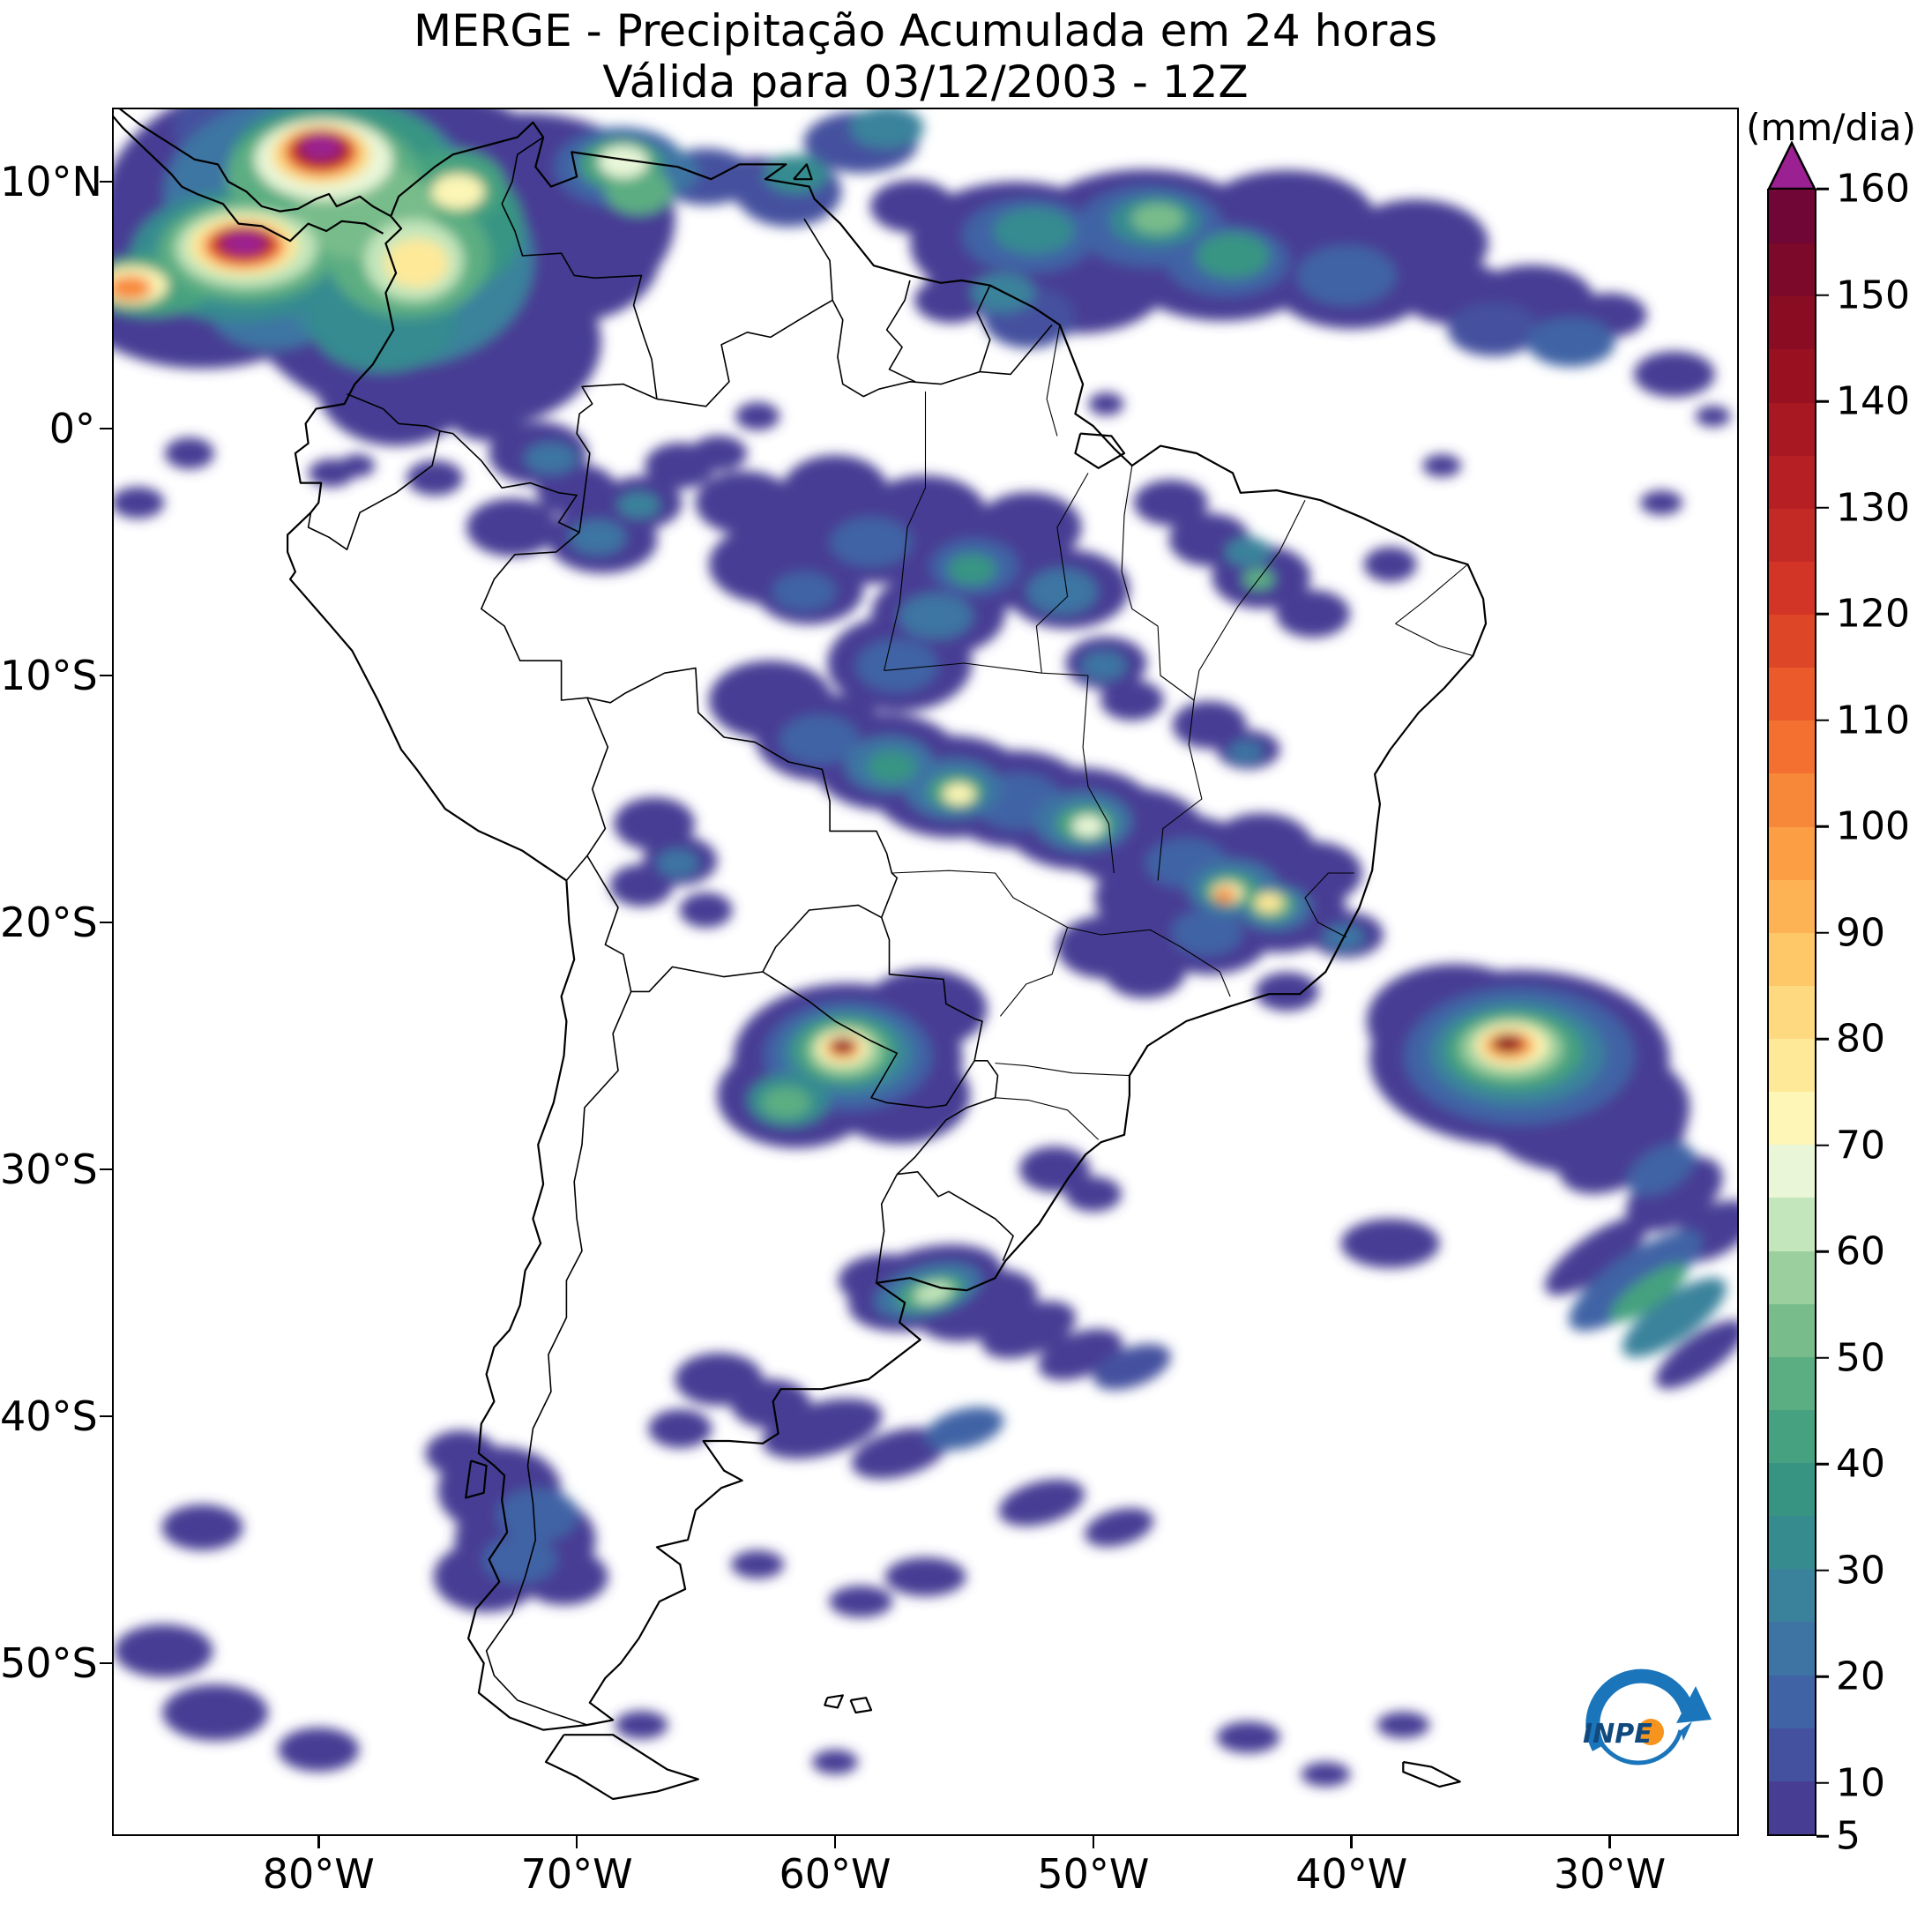 This screenshot has height=1911, width=1932. Describe the element at coordinates (1860, 1251) in the screenshot. I see `colorbar-tick-label: 60` at that location.